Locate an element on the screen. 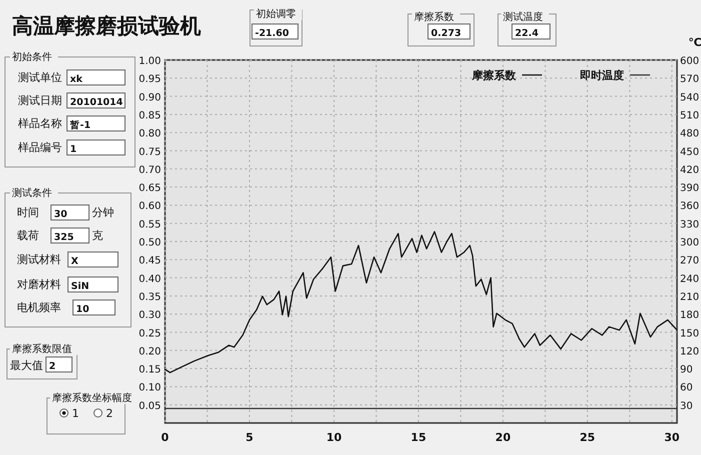 The width and height of the screenshot is (701, 455). y2-tick-label: 510 is located at coordinates (690, 116).